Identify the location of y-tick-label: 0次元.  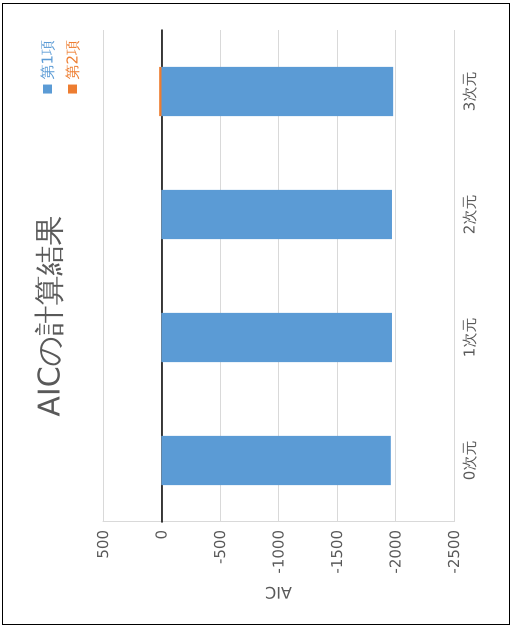
(469, 460).